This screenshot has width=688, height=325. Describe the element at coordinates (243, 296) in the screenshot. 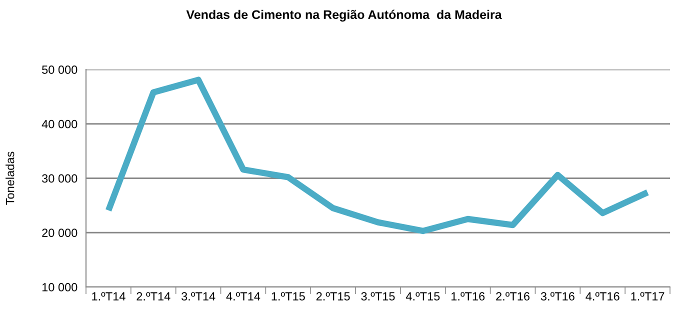

I see `x-tick-label: 4.ºT14` at that location.